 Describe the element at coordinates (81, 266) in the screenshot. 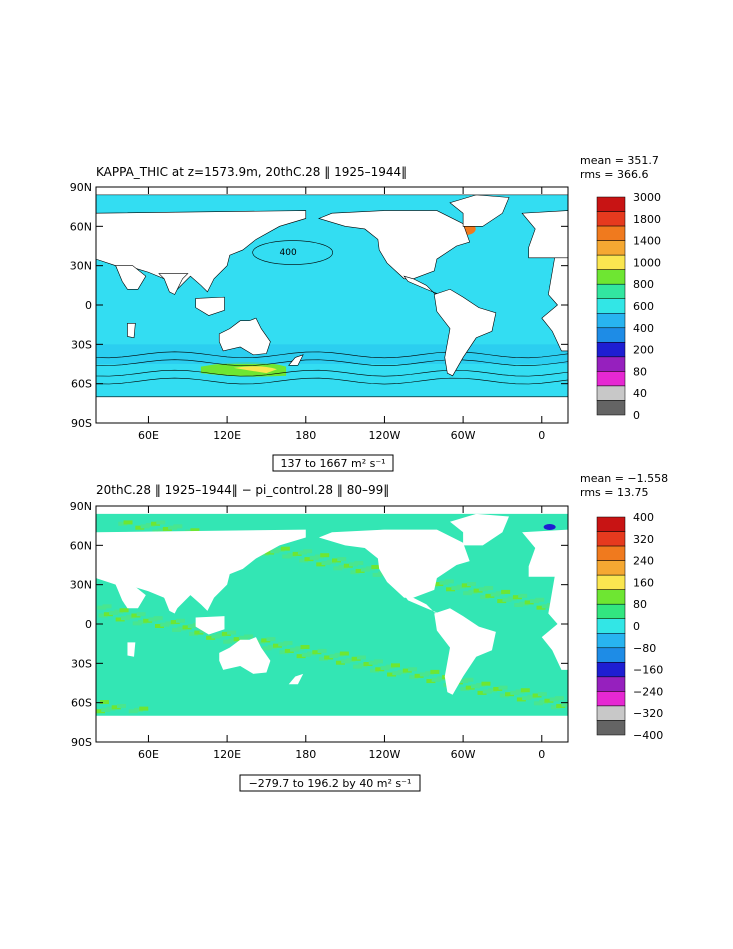

I see `y-tick-label: 30N` at that location.